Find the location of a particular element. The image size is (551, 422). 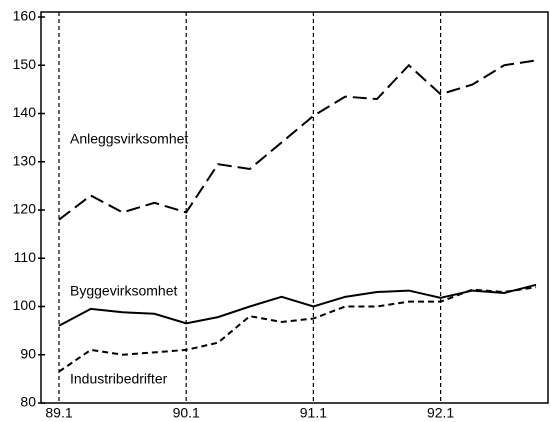

x-tick-label: 92.1 is located at coordinates (440, 413).